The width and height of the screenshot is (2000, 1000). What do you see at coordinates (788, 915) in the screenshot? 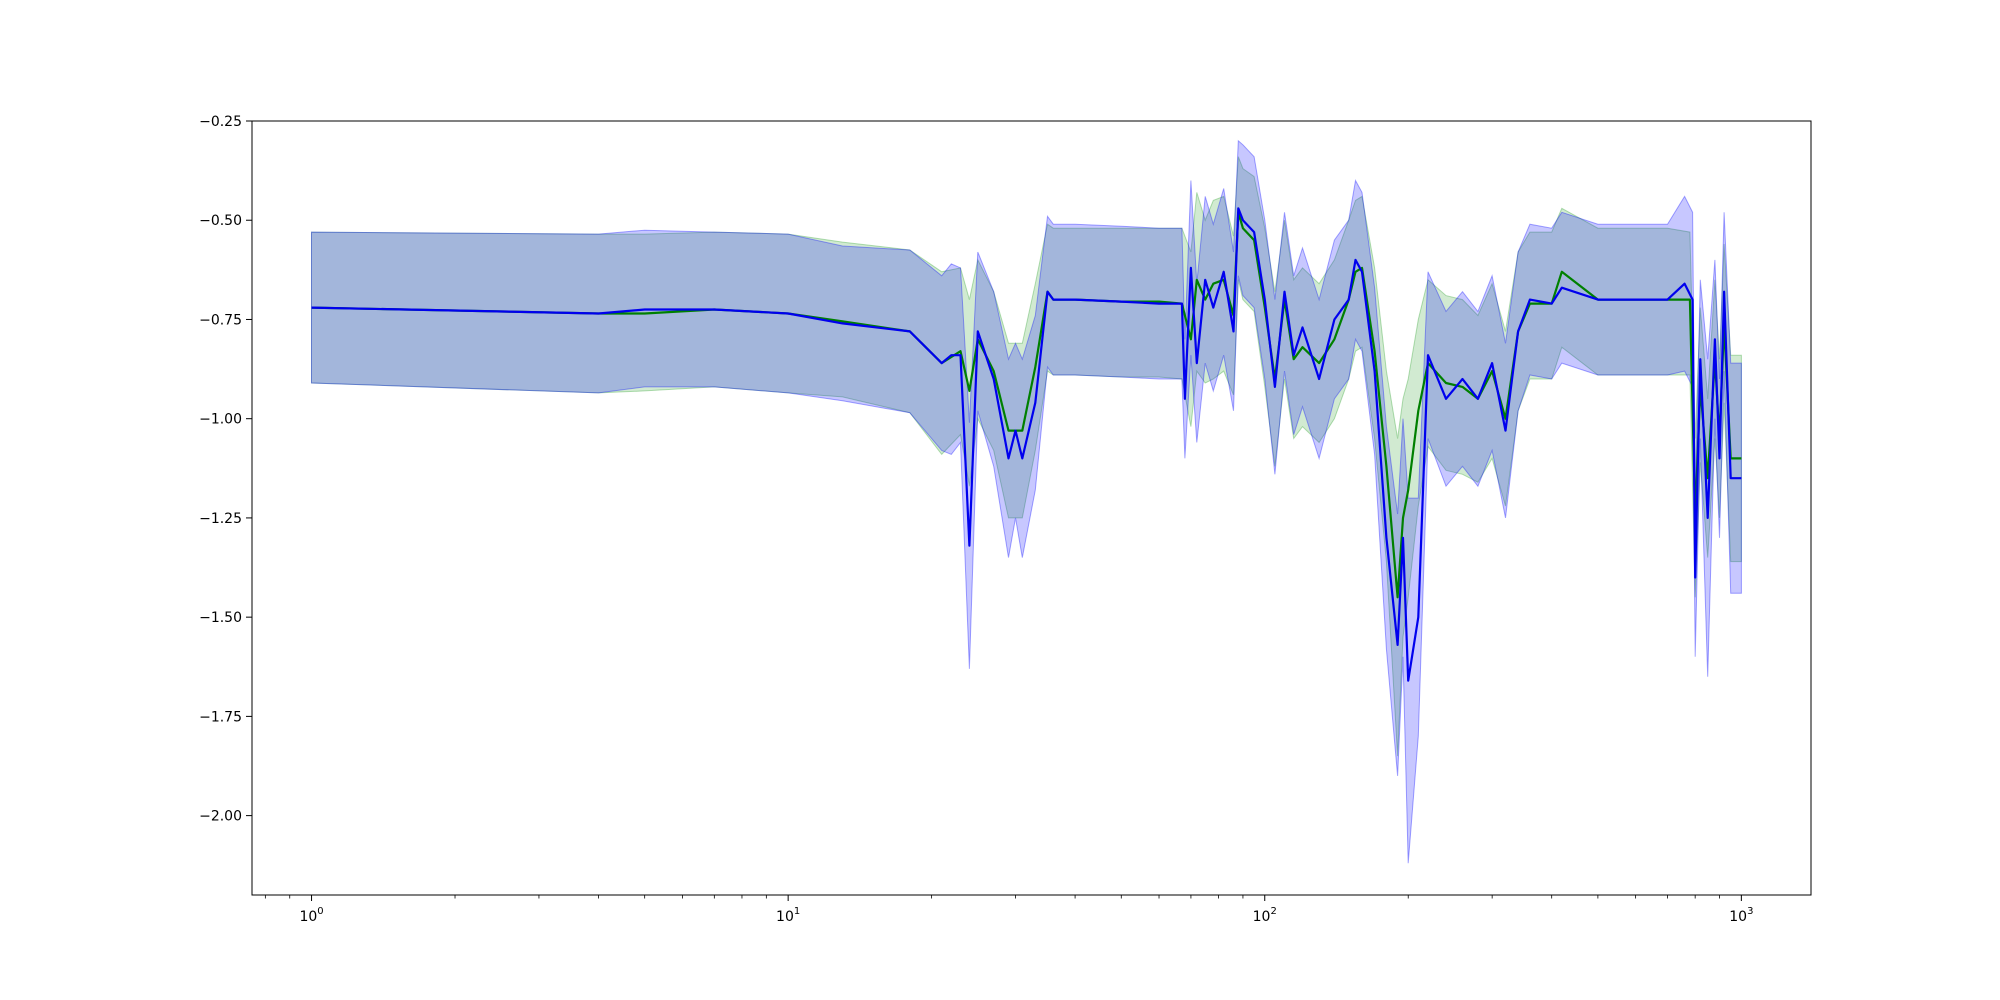
I see `x-tick-label: 10¹` at bounding box center [788, 915].